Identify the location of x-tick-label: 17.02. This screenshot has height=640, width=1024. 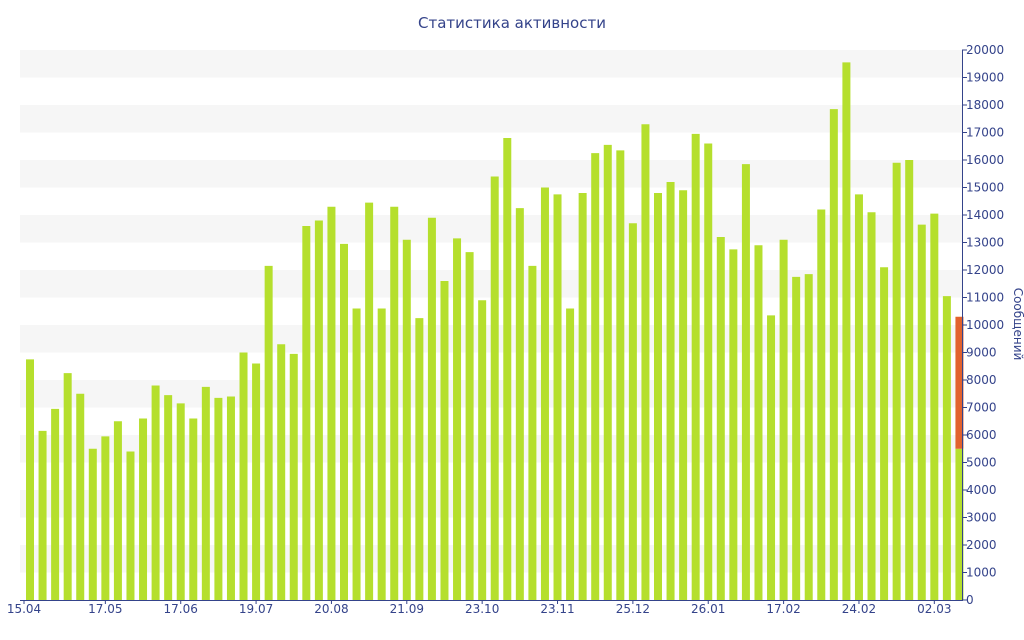
(783, 609).